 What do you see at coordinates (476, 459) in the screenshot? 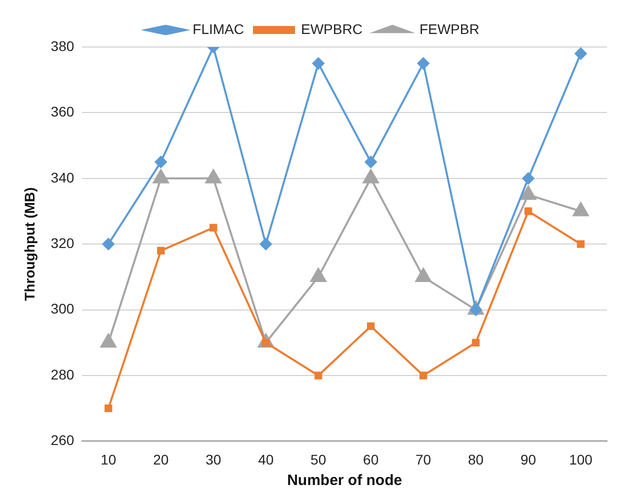
I see `x-tick-label: 80` at bounding box center [476, 459].